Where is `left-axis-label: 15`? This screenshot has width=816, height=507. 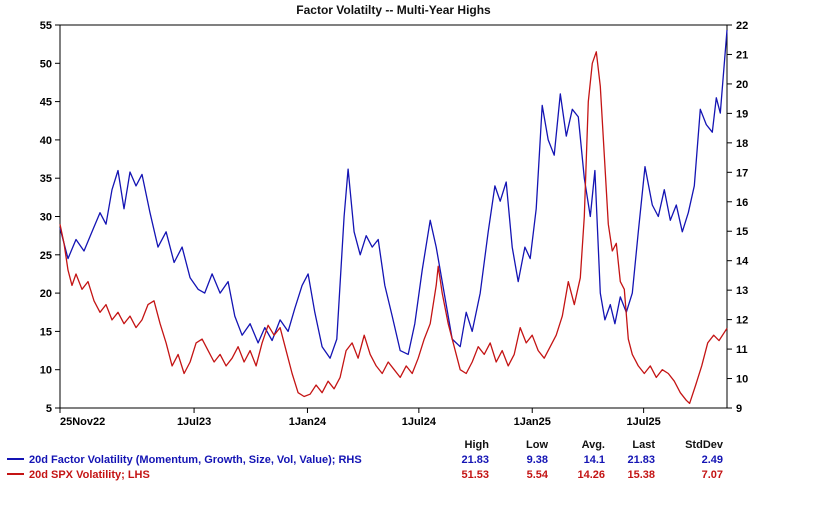
left-axis-label: 15 is located at coordinates (46, 332).